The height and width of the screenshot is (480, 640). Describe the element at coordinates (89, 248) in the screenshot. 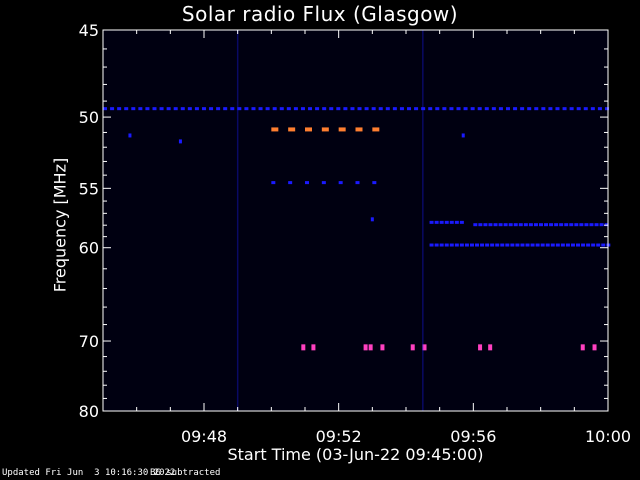

I see `y-tick-label: 60` at that location.